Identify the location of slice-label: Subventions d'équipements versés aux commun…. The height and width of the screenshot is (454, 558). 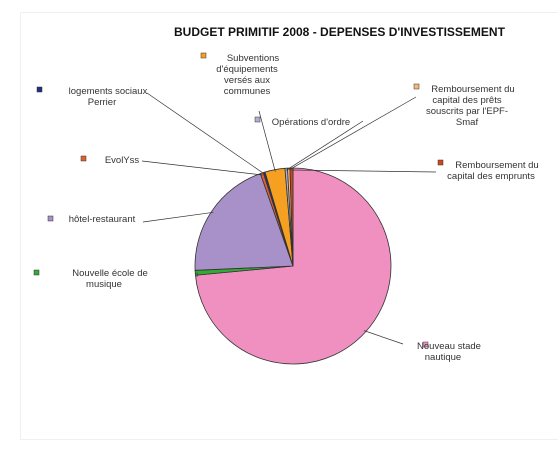
(247, 75).